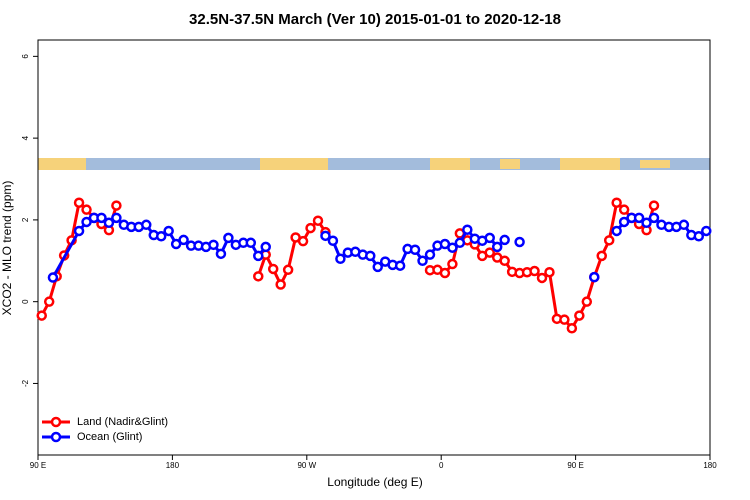 The height and width of the screenshot is (500, 750). What do you see at coordinates (441, 465) in the screenshot?
I see `x-tick-label: 0` at bounding box center [441, 465].